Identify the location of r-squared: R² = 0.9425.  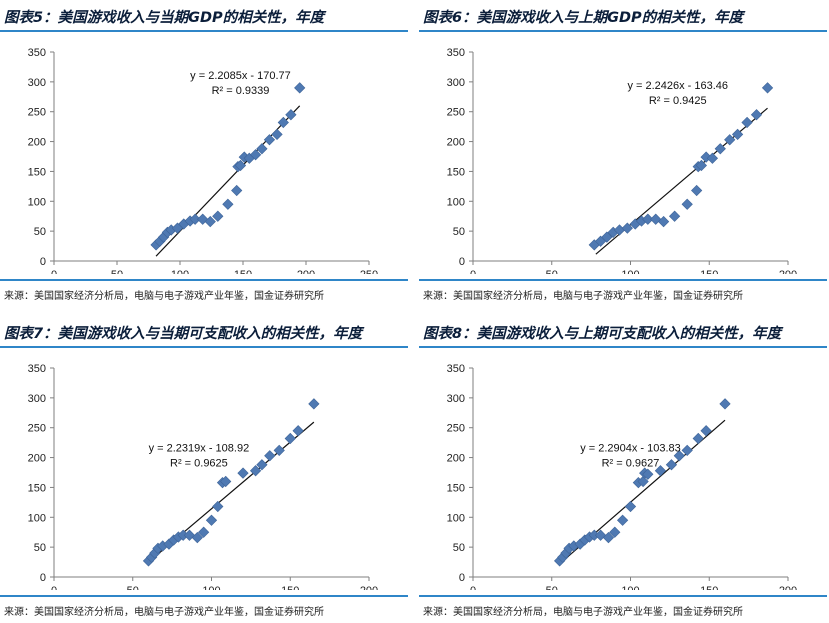
(678, 101).